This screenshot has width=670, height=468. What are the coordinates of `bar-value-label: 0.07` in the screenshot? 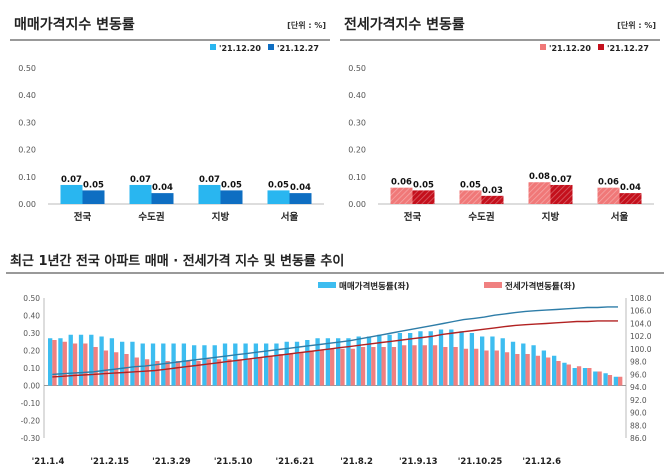 It's located at (561, 180).